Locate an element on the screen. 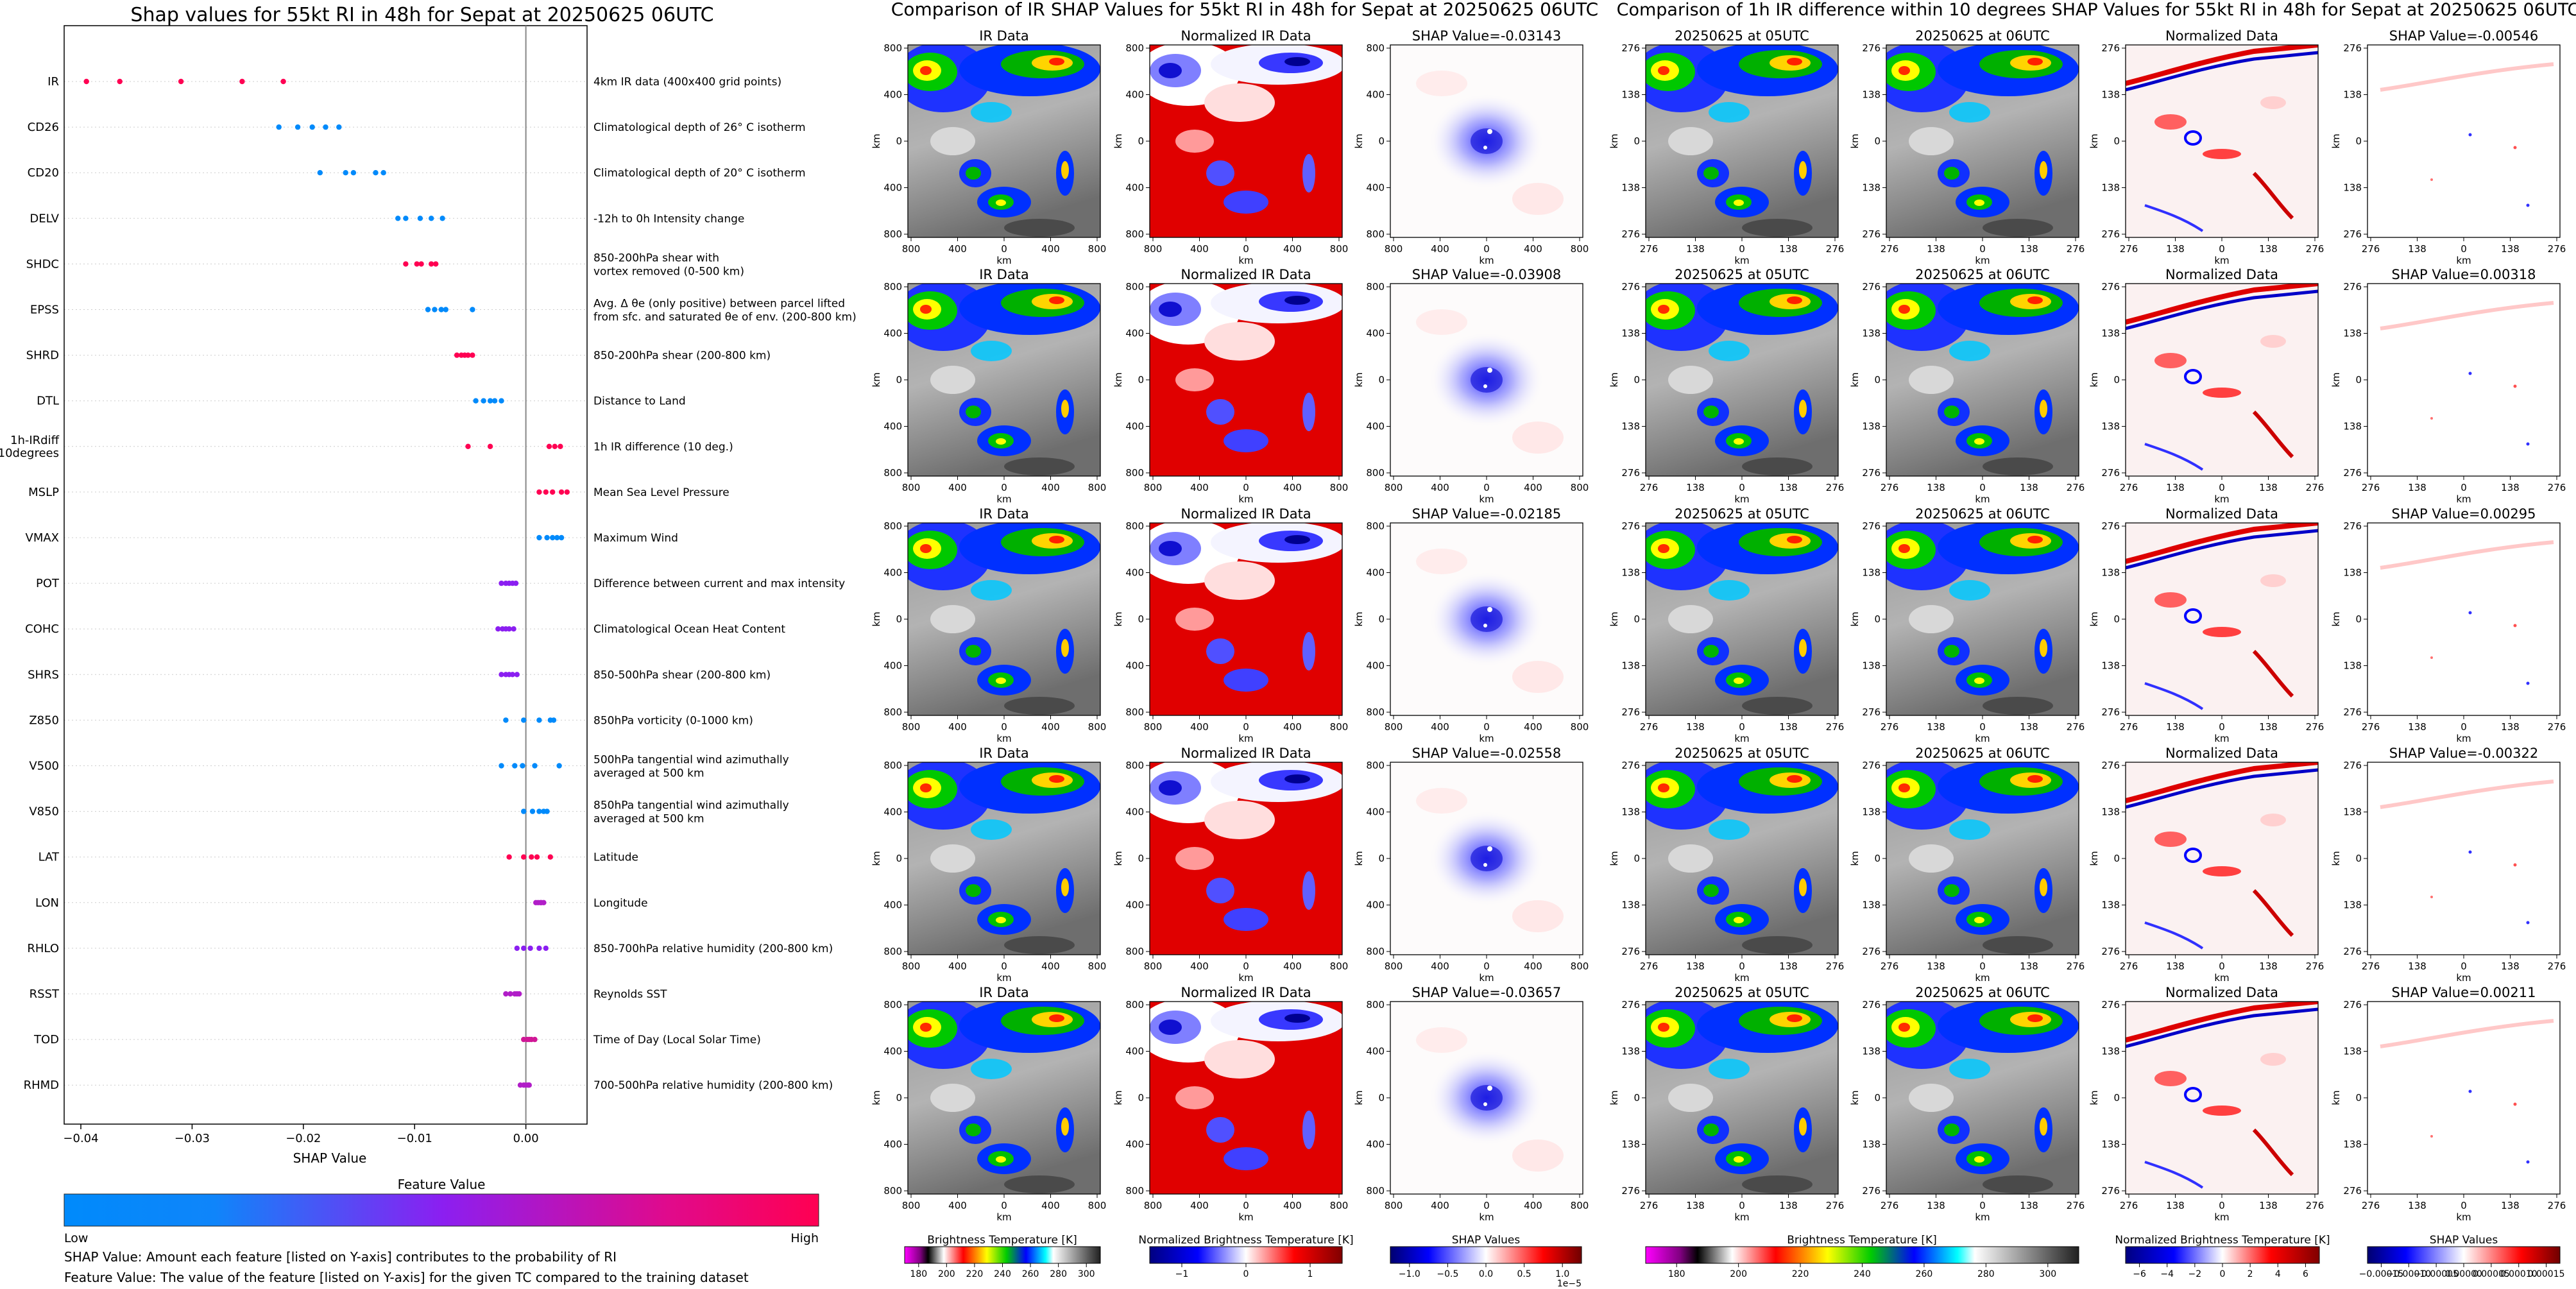  panel-title: SHAP Value=-0.00322 is located at coordinates (2464, 754).